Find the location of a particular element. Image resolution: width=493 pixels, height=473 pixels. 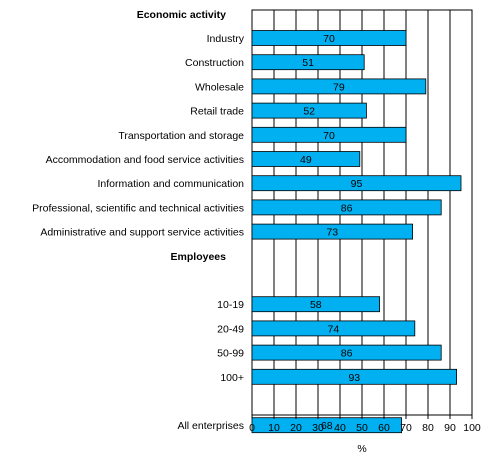

x-tick-label: 0 is located at coordinates (252, 428).